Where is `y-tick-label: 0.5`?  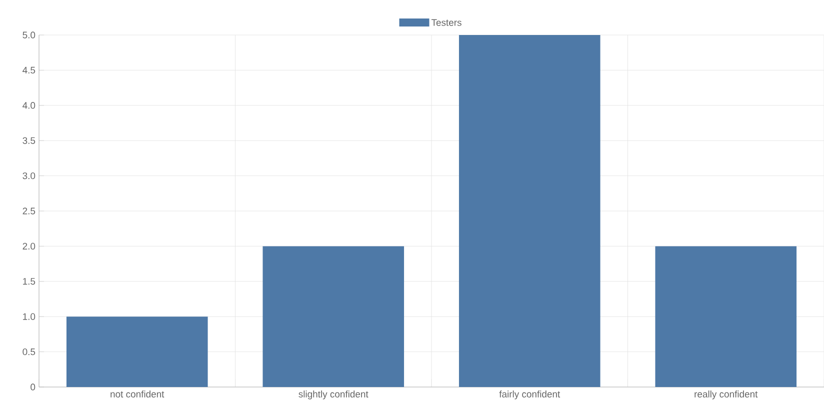
y-tick-label: 0.5 is located at coordinates (29, 352).